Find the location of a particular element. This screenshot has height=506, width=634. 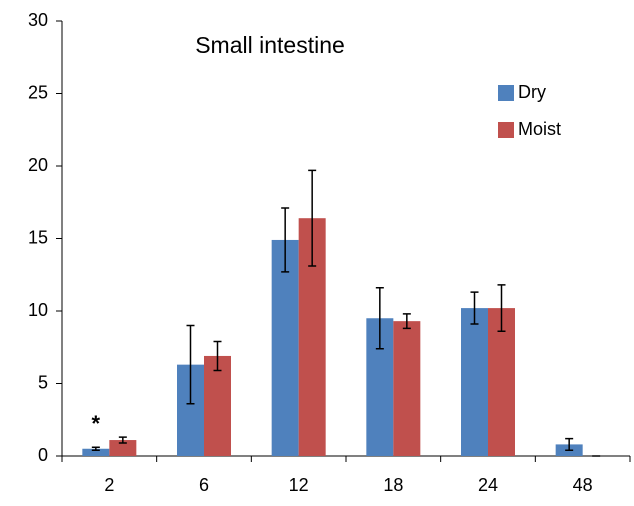

x-tick-label: 18 is located at coordinates (393, 485).